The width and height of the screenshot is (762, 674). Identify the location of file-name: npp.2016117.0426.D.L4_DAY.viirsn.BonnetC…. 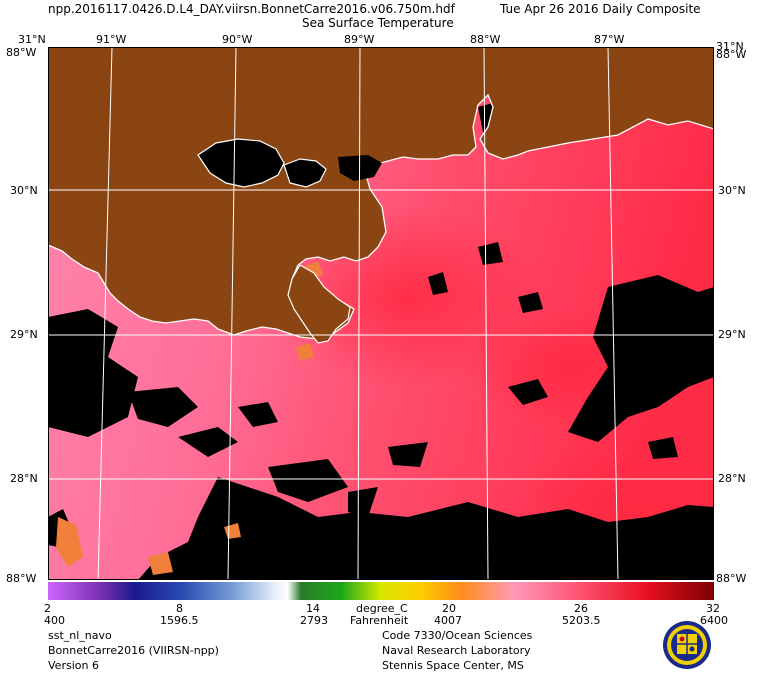
(251, 9).